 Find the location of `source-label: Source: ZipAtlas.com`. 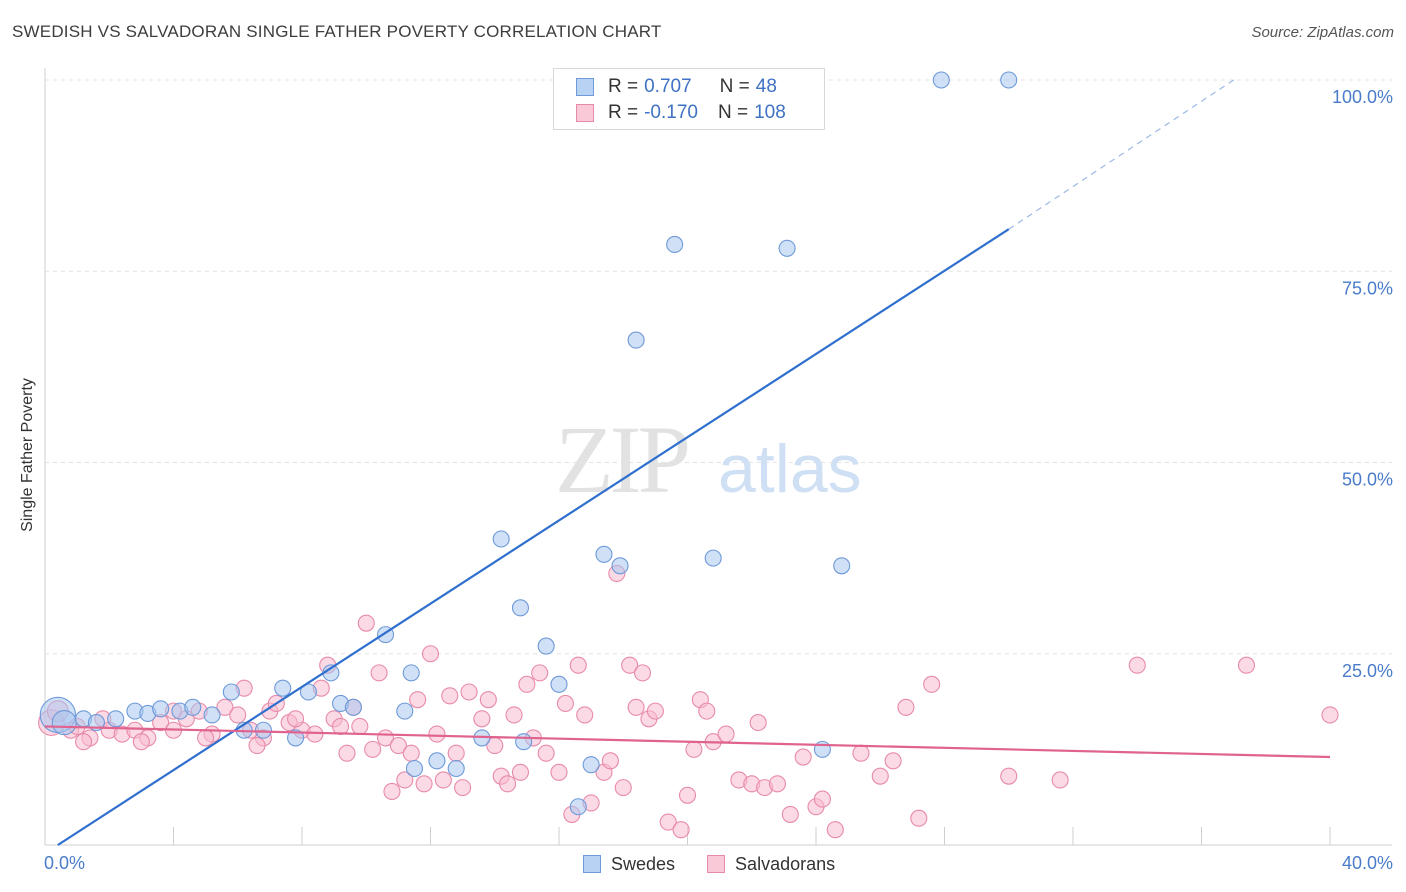

source-label: Source: ZipAtlas.com is located at coordinates (1322, 32).